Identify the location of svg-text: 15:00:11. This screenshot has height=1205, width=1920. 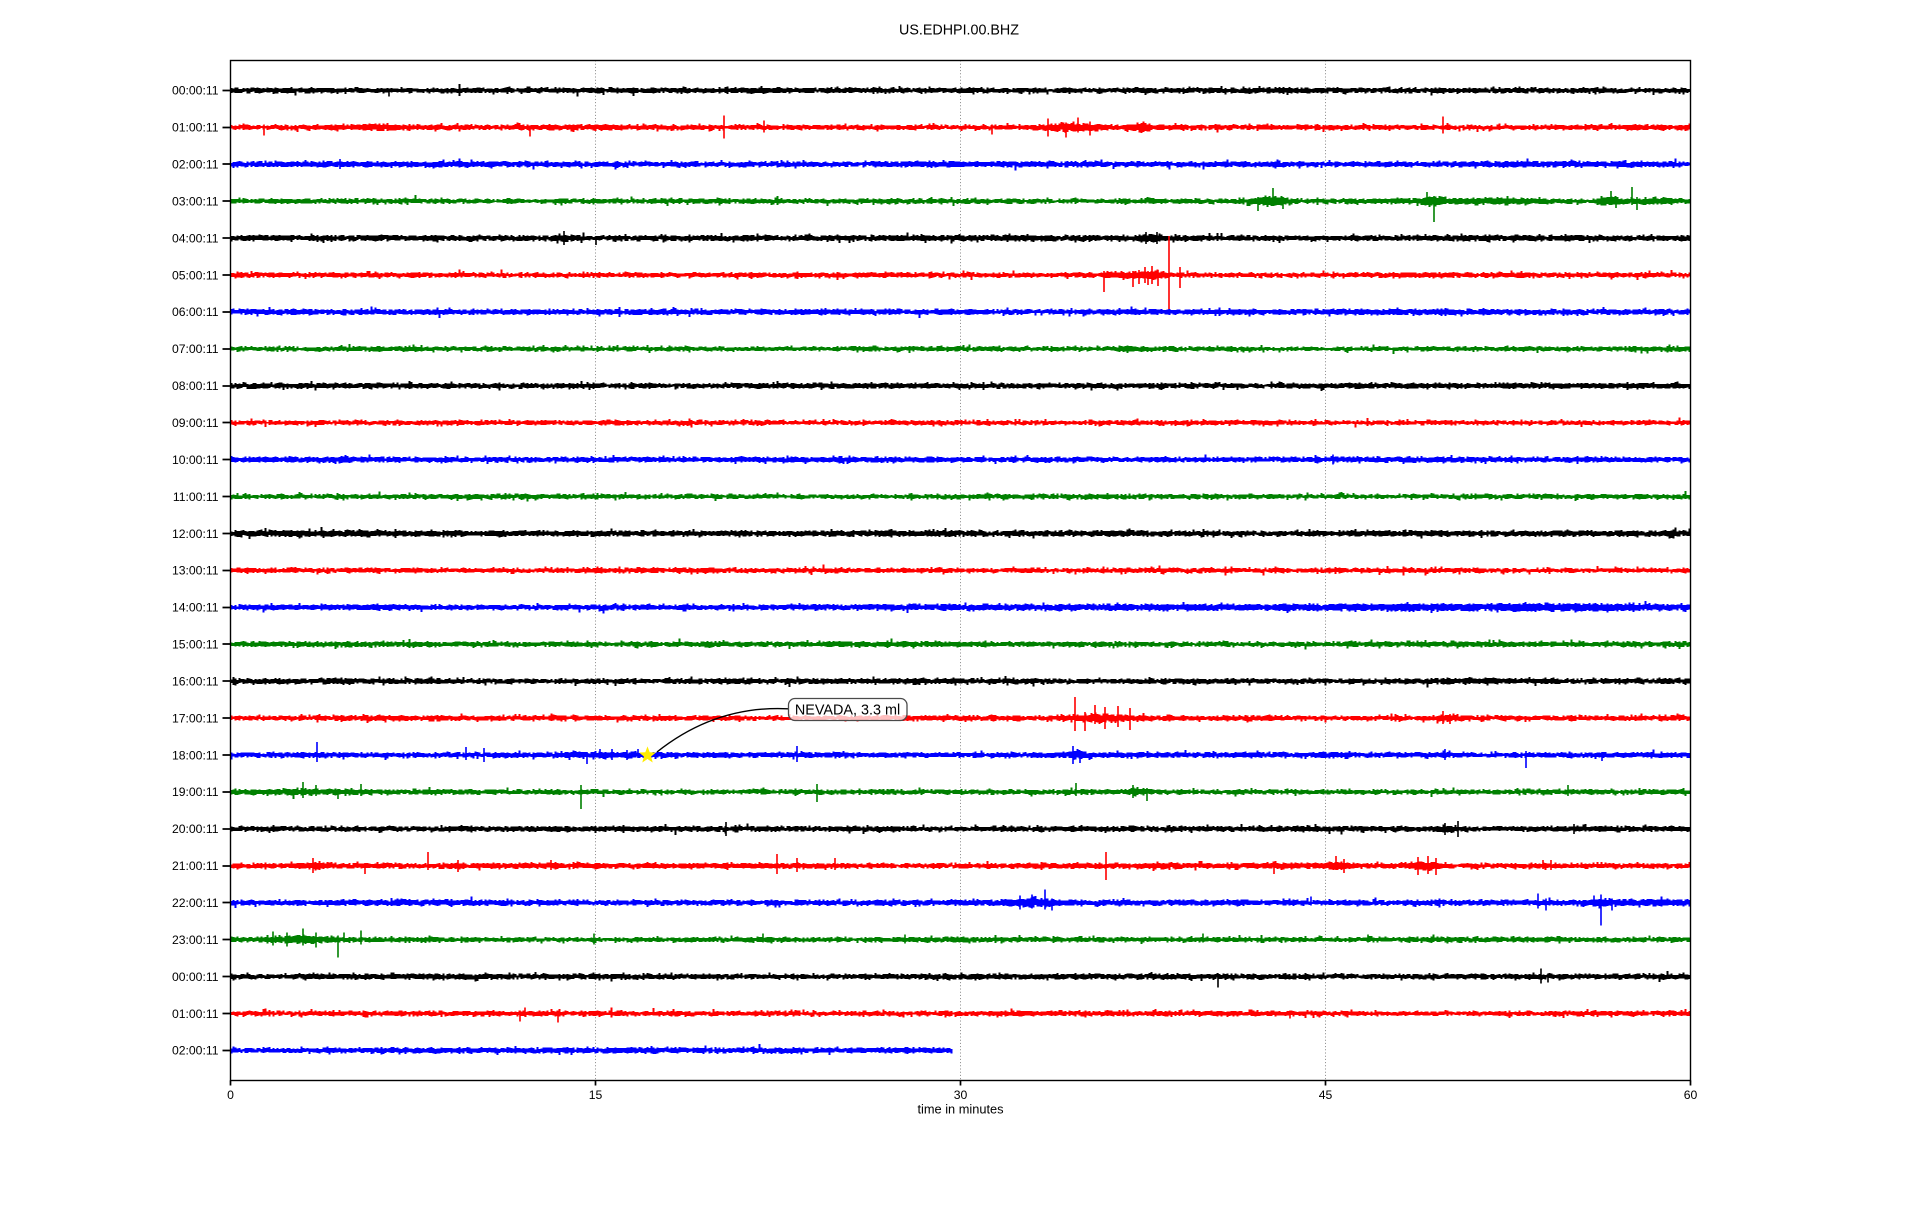
(195, 645).